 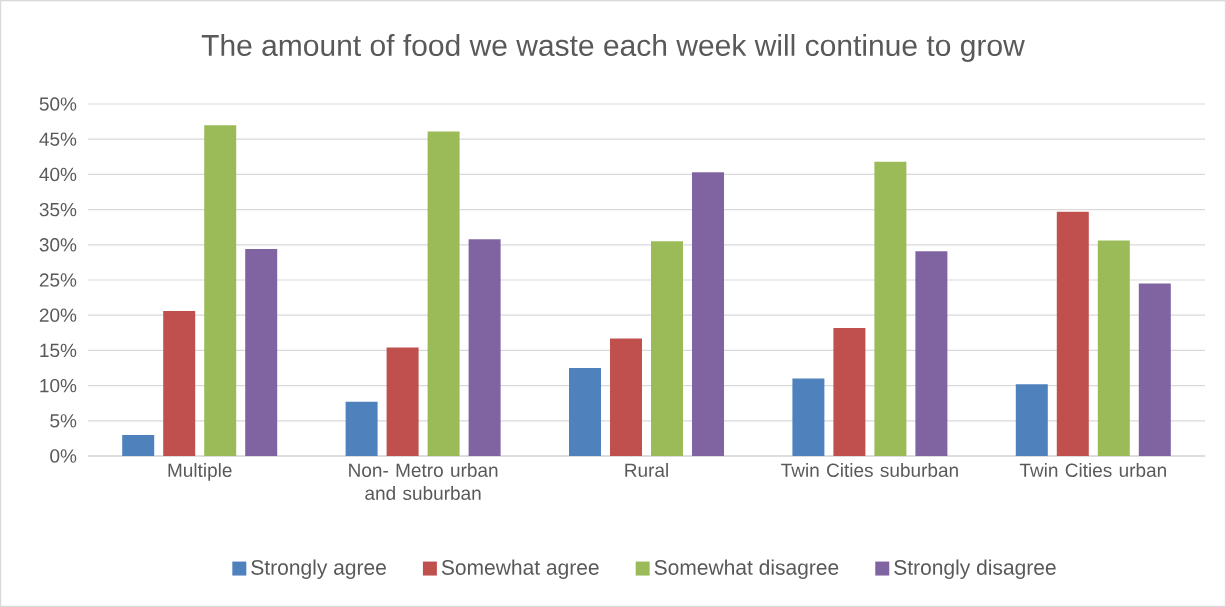 What do you see at coordinates (58, 245) in the screenshot?
I see `y-tick-label: 30%` at bounding box center [58, 245].